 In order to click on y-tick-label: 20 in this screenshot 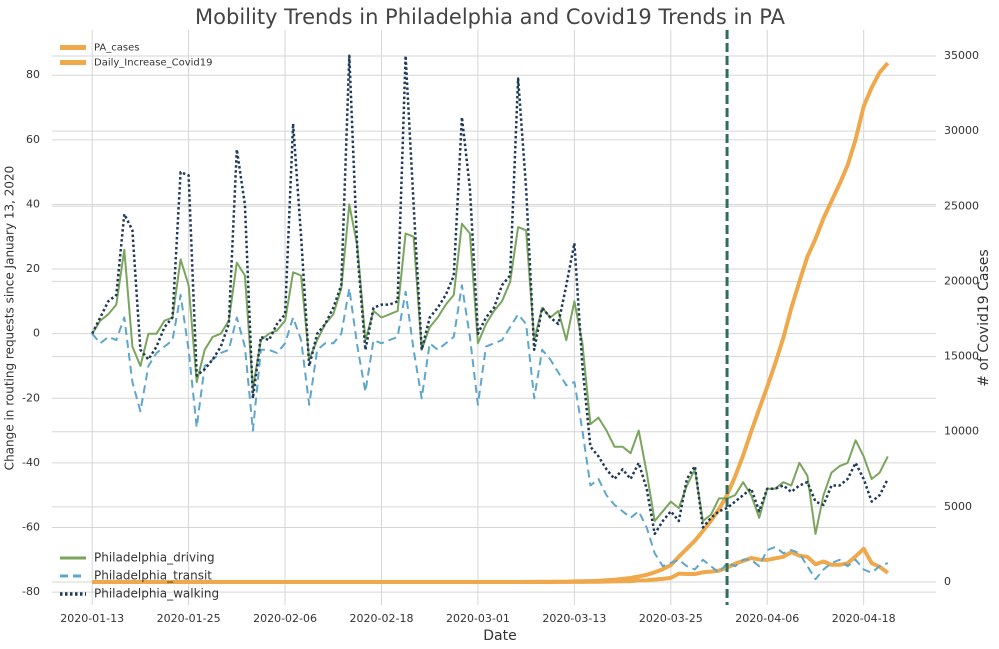, I will do `click(33, 268)`.